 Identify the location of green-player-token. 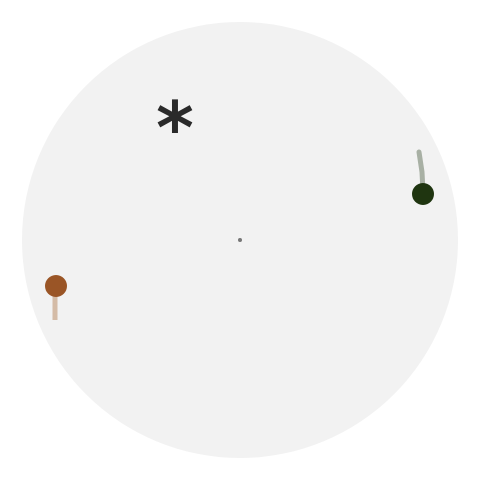
(423, 194).